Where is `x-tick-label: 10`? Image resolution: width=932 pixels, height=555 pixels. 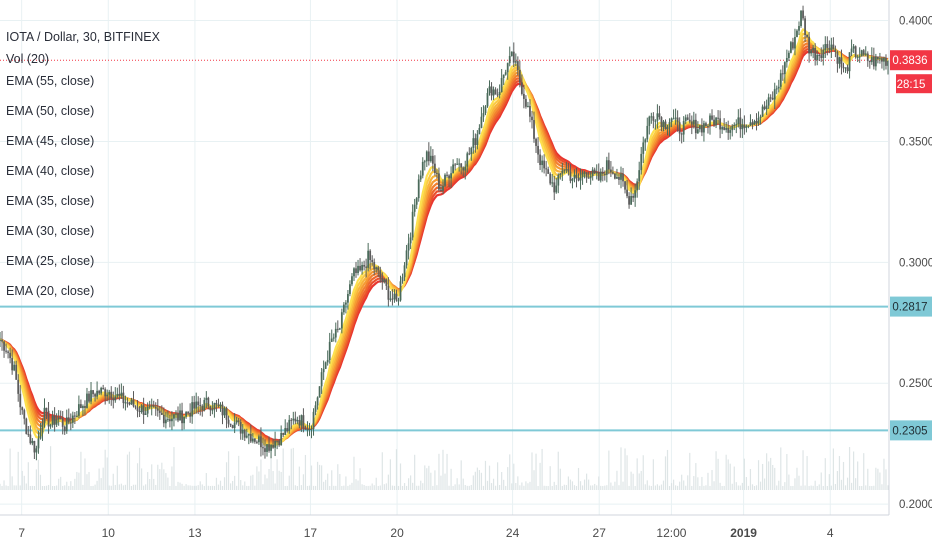 x-tick-label: 10 is located at coordinates (109, 533).